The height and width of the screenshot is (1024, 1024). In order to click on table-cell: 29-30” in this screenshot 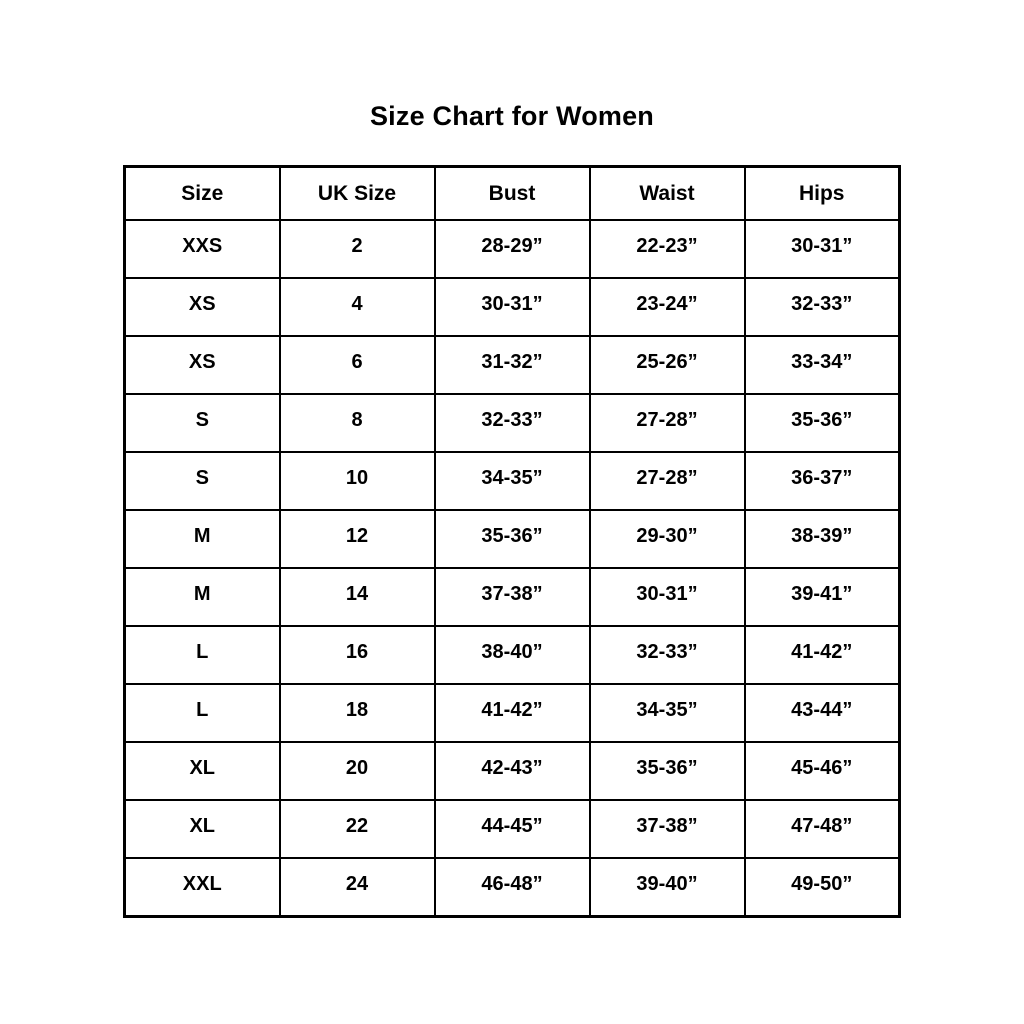, I will do `click(667, 539)`.